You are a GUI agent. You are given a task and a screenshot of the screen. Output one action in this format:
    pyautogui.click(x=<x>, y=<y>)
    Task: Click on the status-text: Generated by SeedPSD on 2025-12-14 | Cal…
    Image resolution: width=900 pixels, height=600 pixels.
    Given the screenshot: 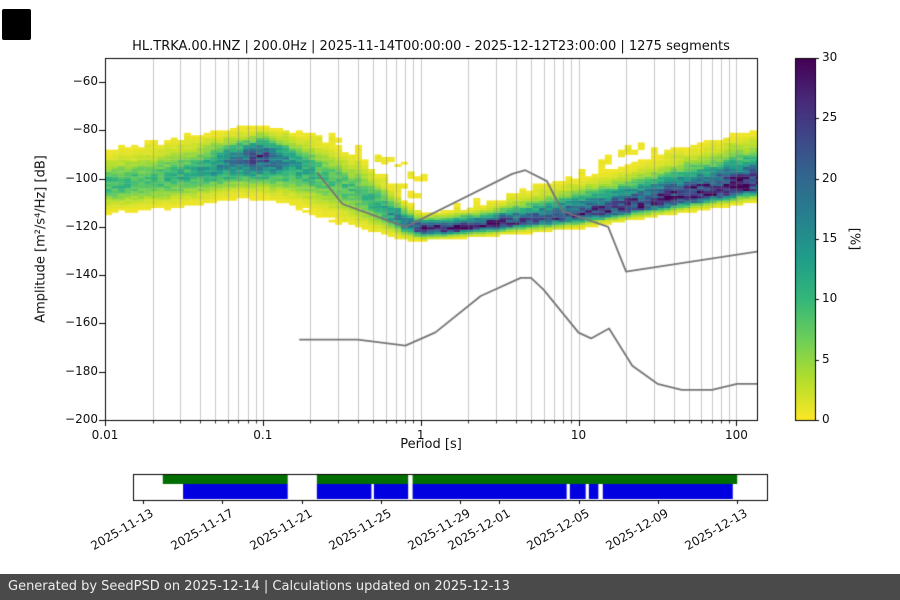 What is the action you would take?
    pyautogui.click(x=259, y=586)
    